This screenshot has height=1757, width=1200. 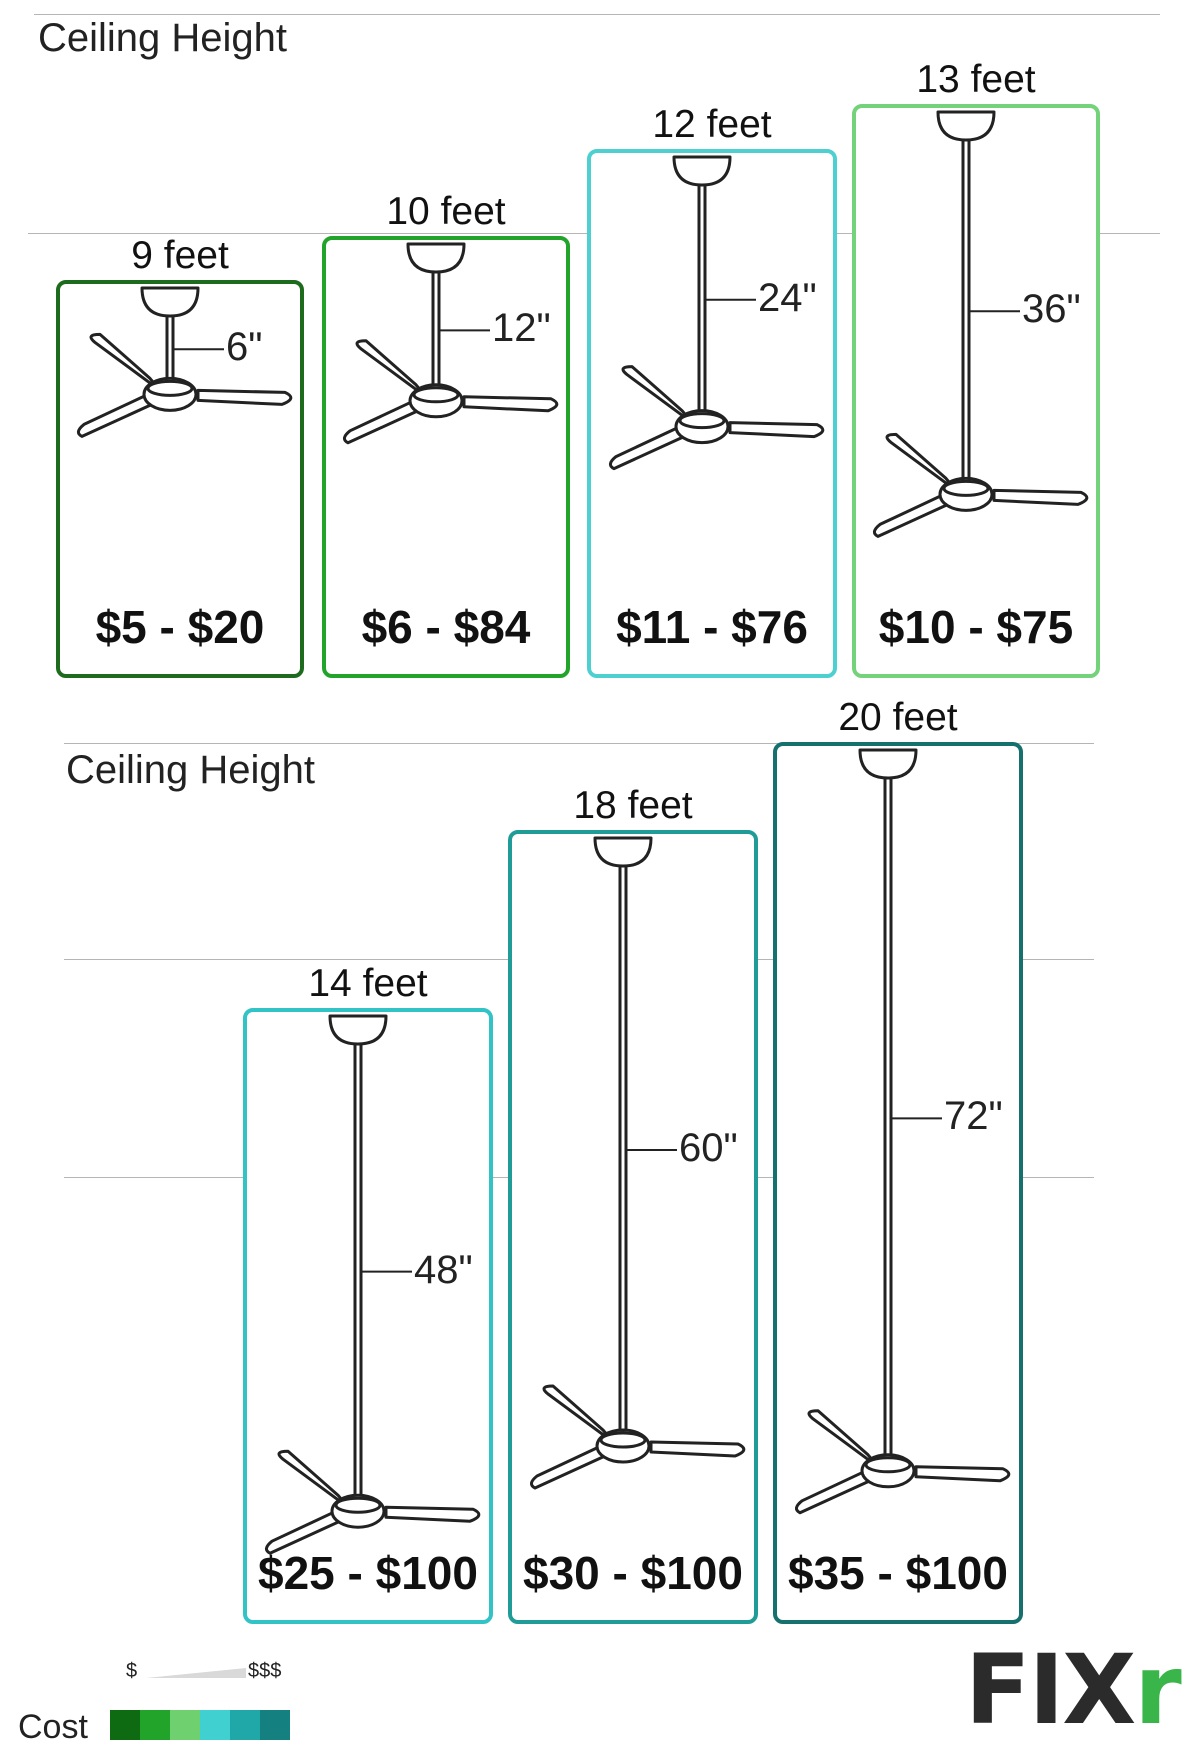 I want to click on section-title-1: Ceiling Height, so click(x=163, y=38).